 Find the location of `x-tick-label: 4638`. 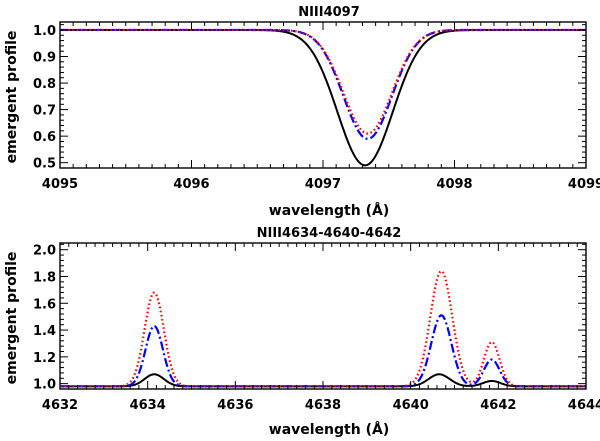

x-tick-label: 4638 is located at coordinates (323, 405).